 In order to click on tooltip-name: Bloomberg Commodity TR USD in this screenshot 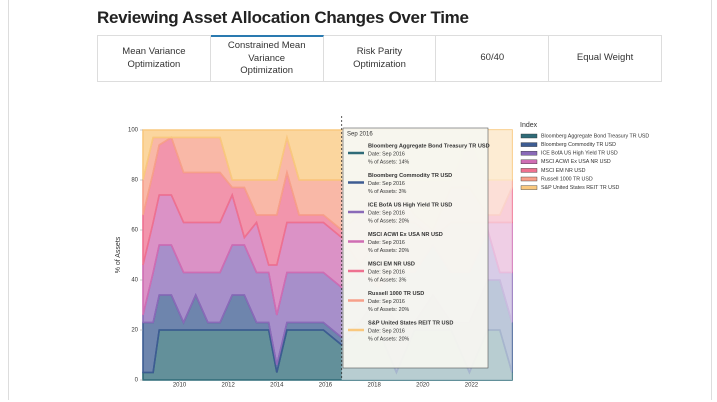, I will do `click(410, 176)`.